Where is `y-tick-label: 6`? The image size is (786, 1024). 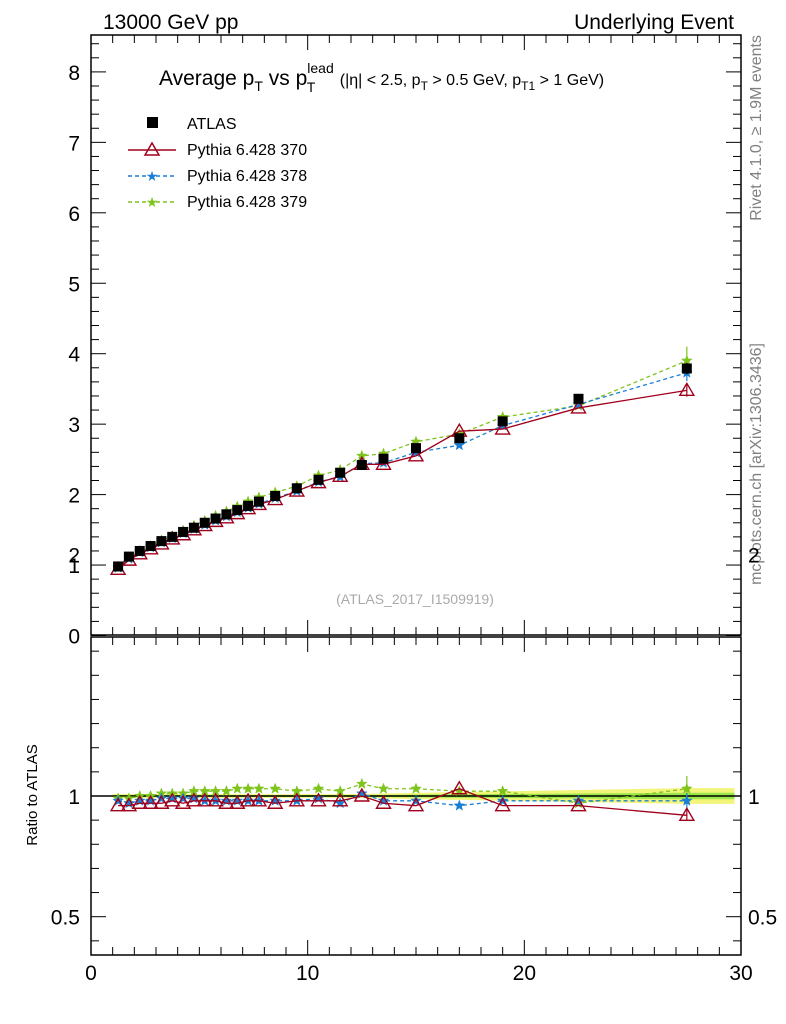
y-tick-label: 6 is located at coordinates (74, 214).